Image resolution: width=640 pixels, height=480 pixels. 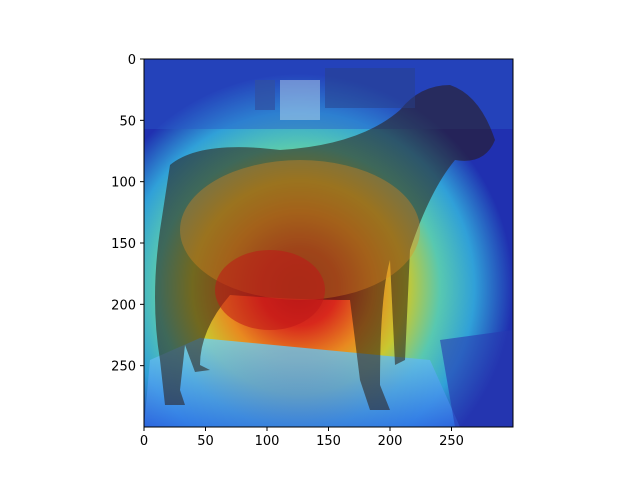 What do you see at coordinates (127, 214) in the screenshot?
I see `y-axis: 0 50 100 150 200 250` at bounding box center [127, 214].